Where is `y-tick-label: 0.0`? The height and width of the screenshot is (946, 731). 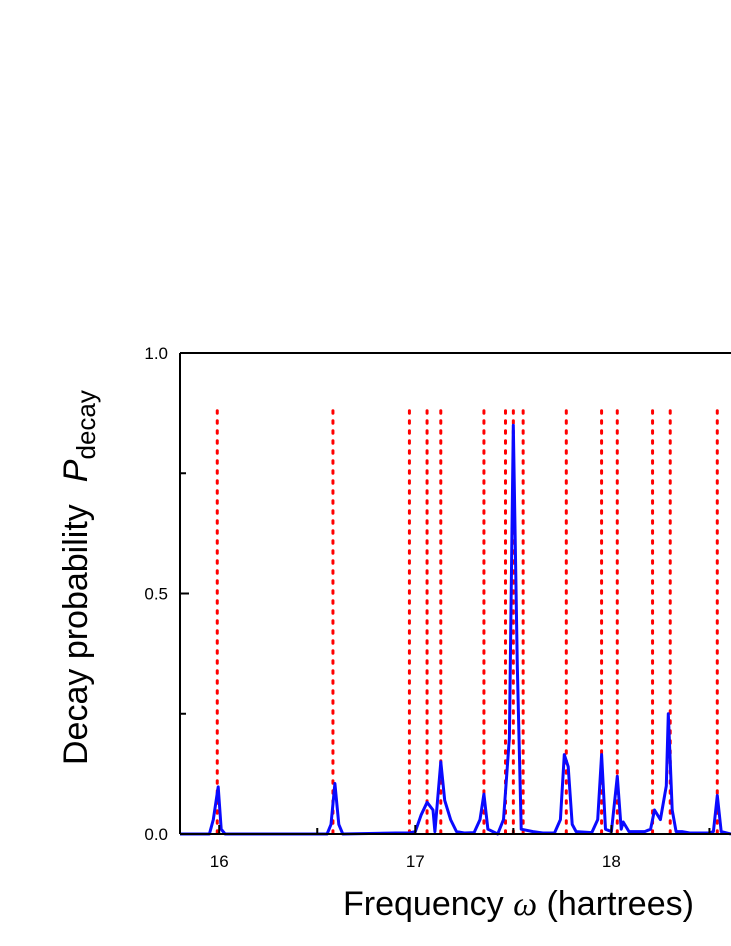
y-tick-label: 0.0 is located at coordinates (156, 834).